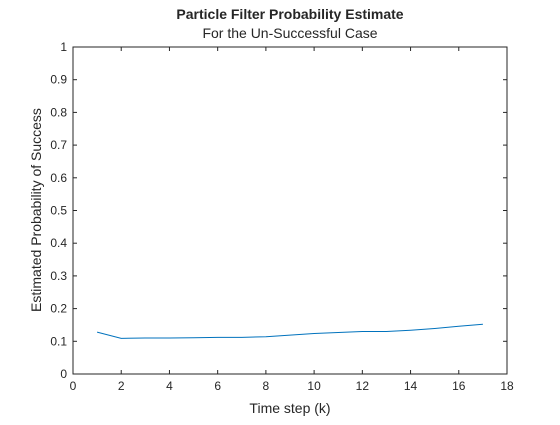  I want to click on y-tick-label: 0.5, so click(58, 211).